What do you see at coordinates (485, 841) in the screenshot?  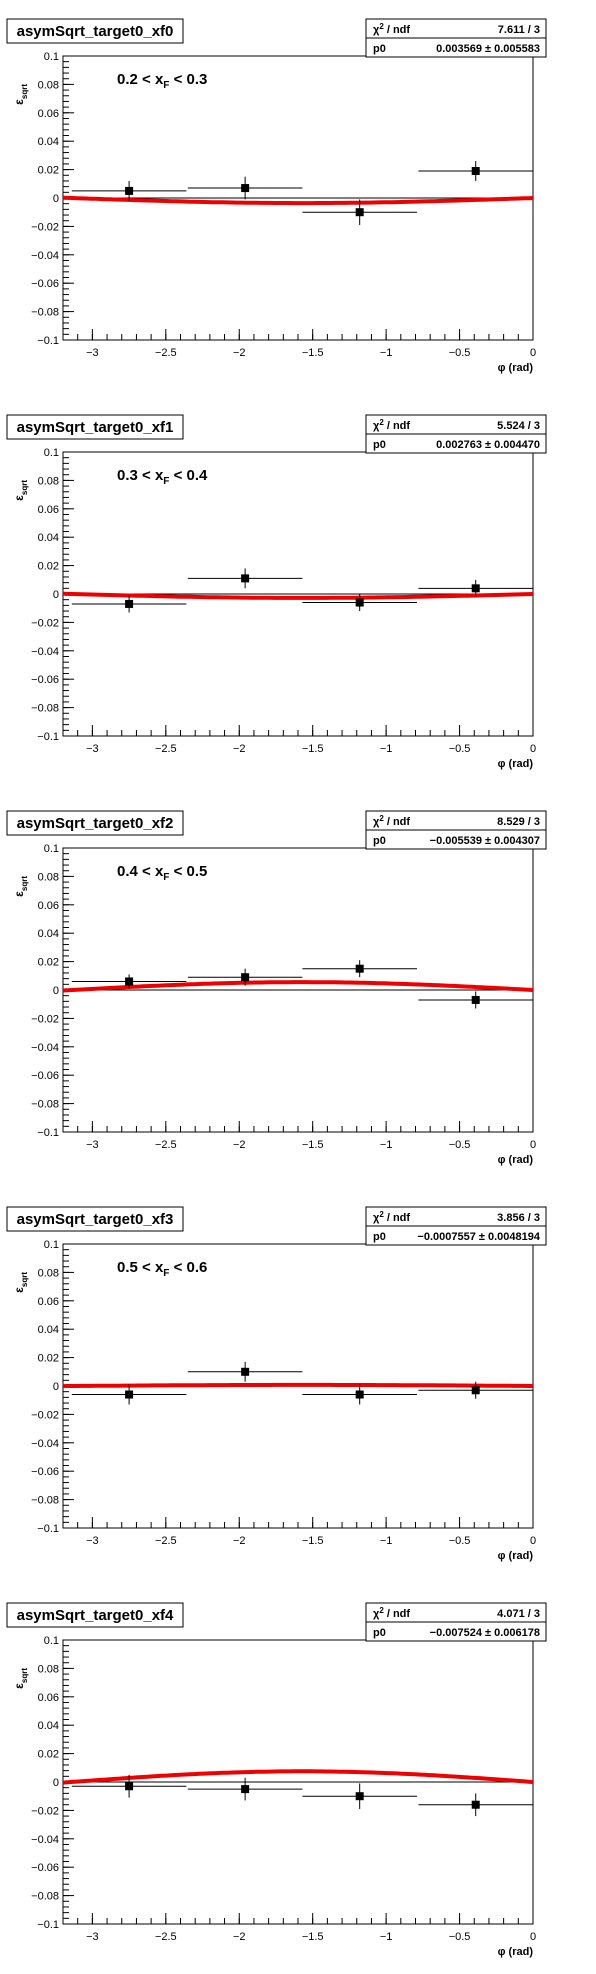 I see `stats-p0-value: −0.005539 ± 0.004307` at bounding box center [485, 841].